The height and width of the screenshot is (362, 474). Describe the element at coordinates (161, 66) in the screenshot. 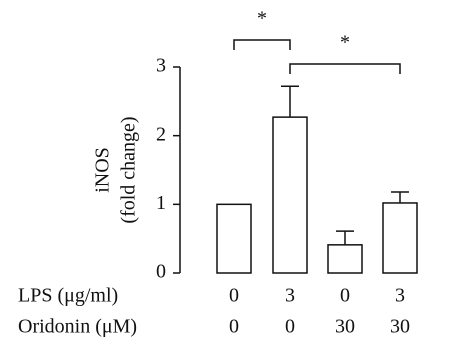

I see `y-tick-label: 3` at that location.